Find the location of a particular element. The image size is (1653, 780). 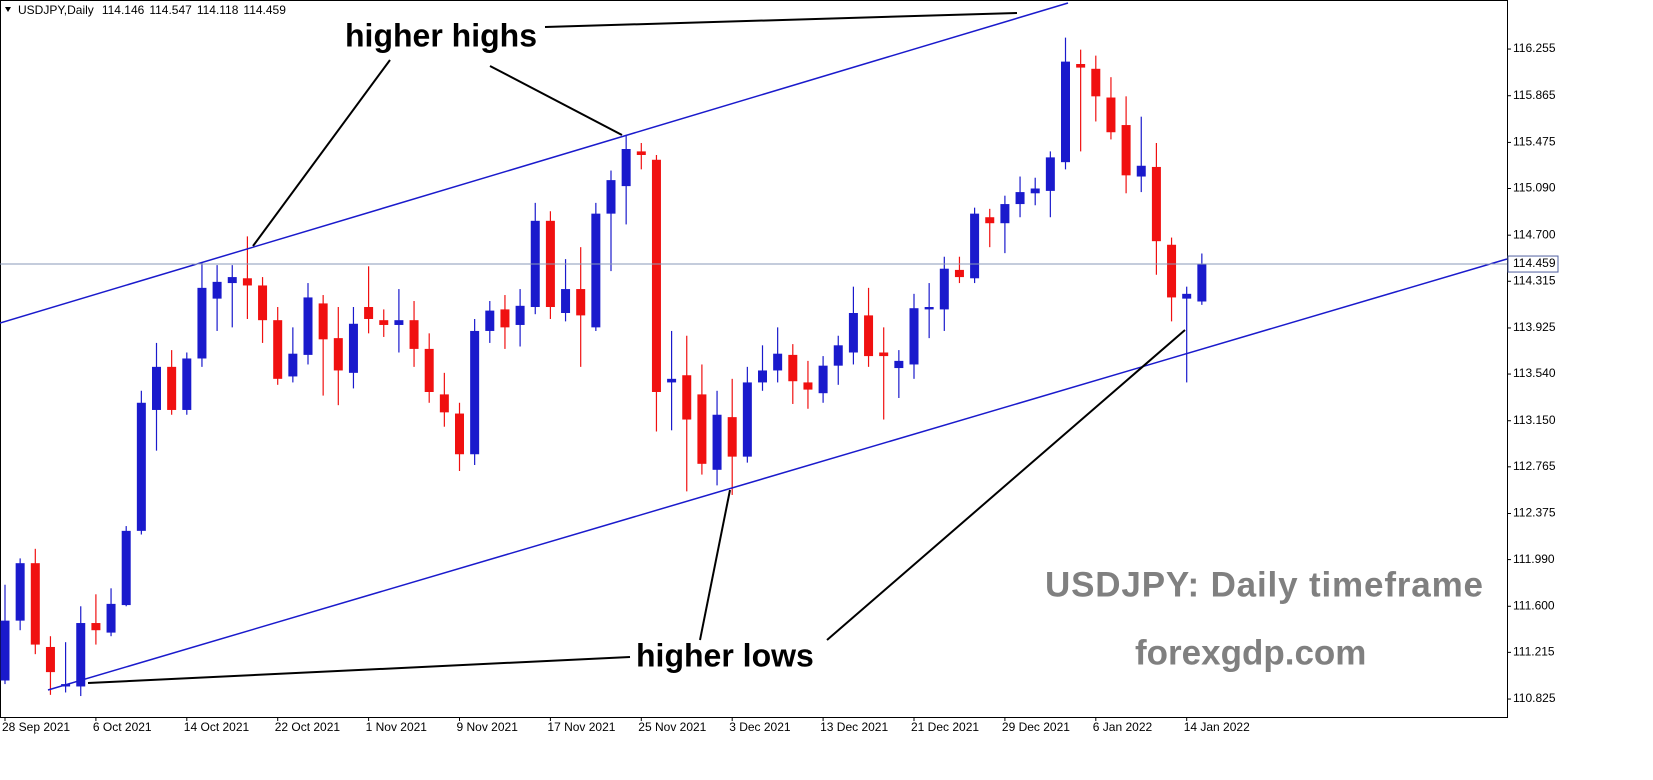

y-tick-label: 114.315 is located at coordinates (1534, 280).